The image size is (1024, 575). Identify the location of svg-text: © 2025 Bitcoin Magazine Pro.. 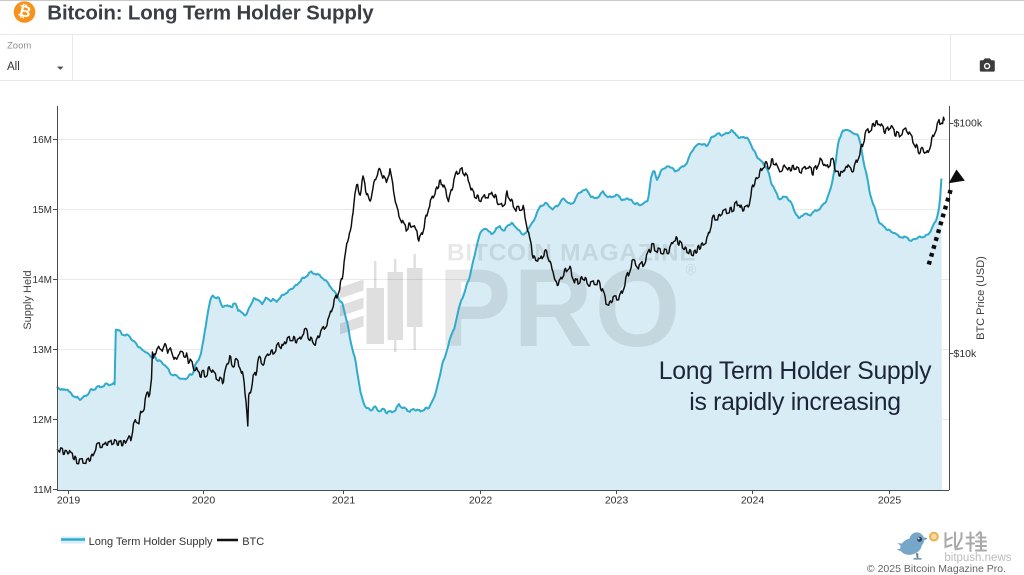
(936, 569).